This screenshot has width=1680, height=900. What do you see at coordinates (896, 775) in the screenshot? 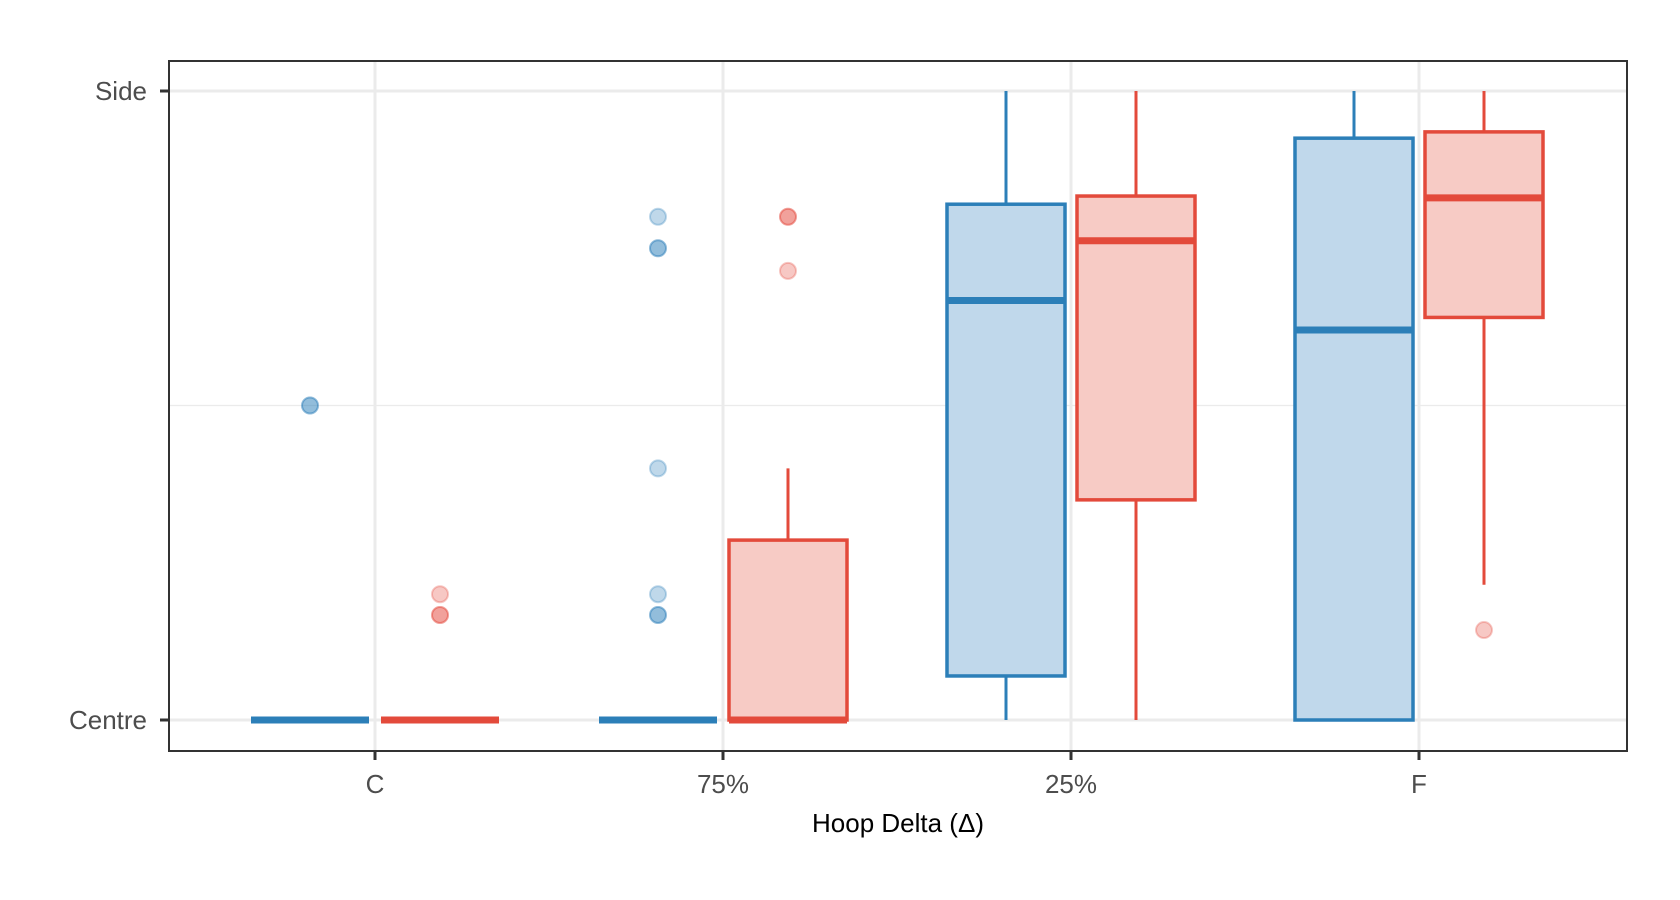
I see `x-axis: C 75% 25% F` at bounding box center [896, 775].